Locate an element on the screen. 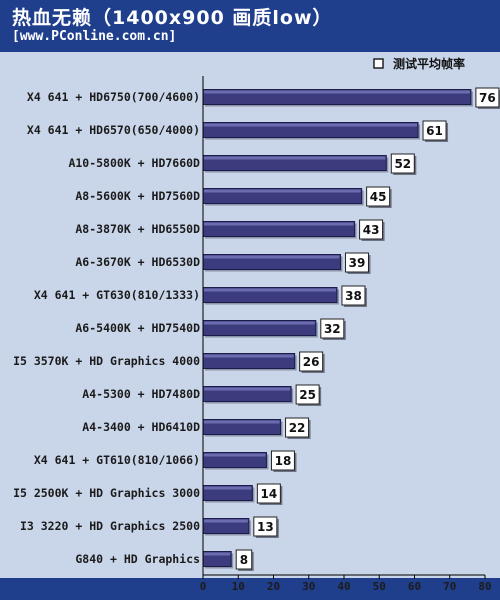  value-label: 61 is located at coordinates (434, 131).